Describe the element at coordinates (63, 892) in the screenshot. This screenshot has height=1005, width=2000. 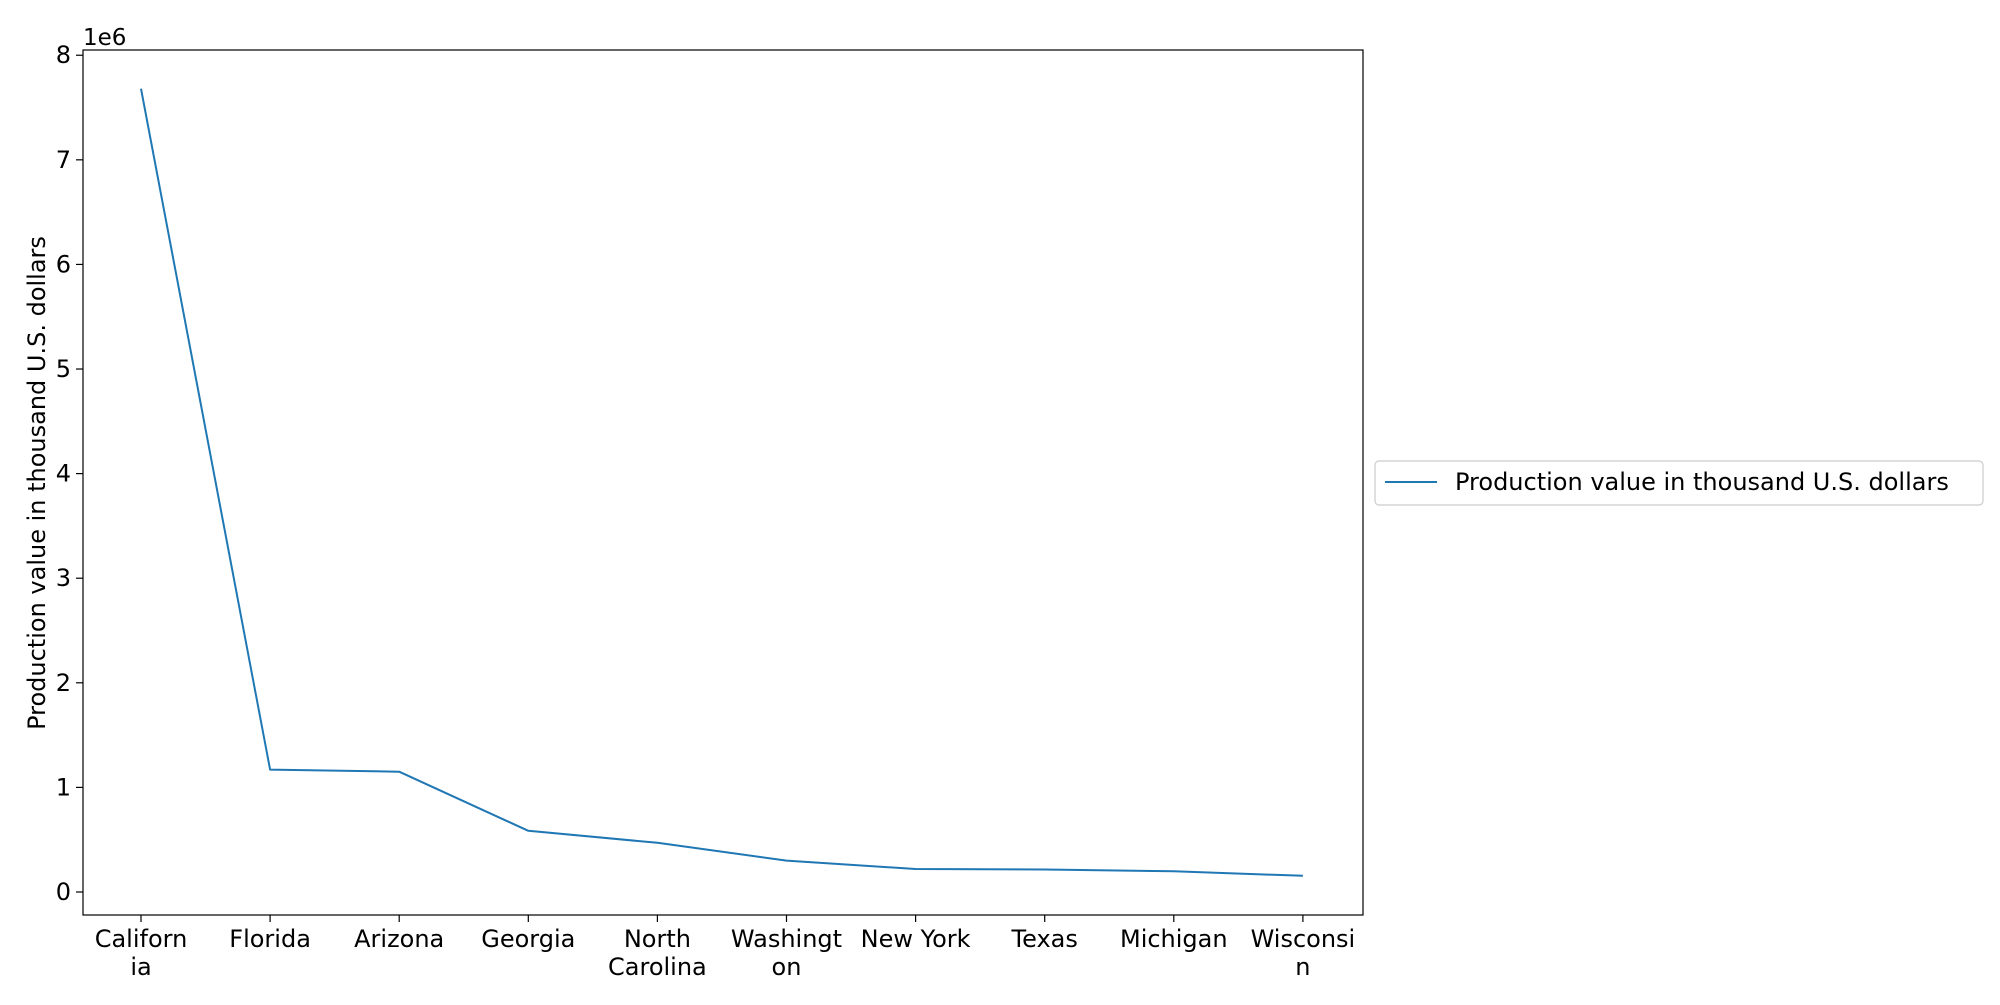
I see `y-tick-label: 0` at that location.